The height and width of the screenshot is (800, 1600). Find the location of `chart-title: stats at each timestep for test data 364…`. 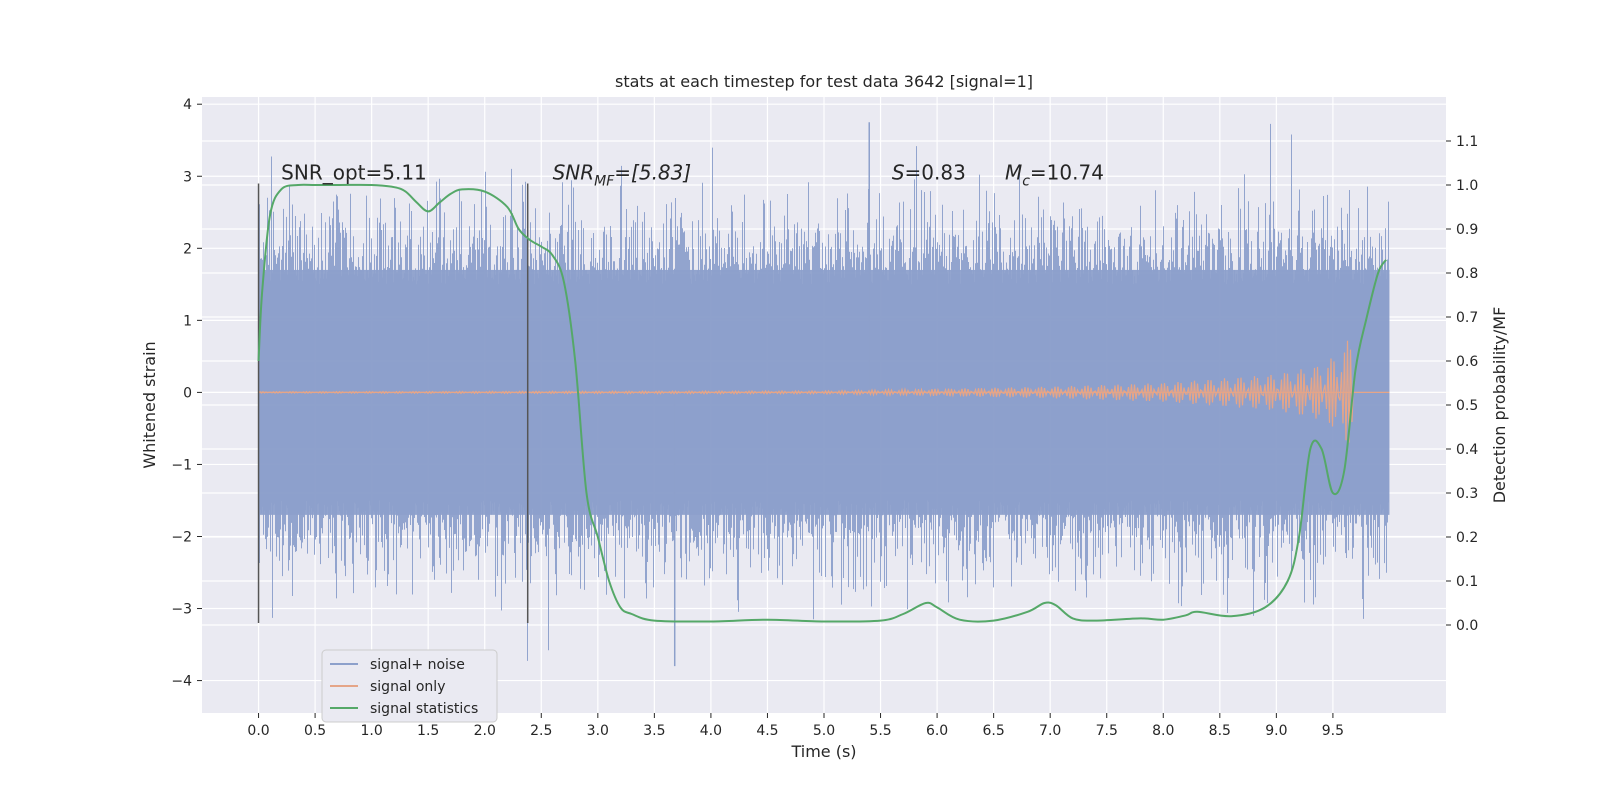

chart-title: stats at each timestep for test data 364… is located at coordinates (824, 81).